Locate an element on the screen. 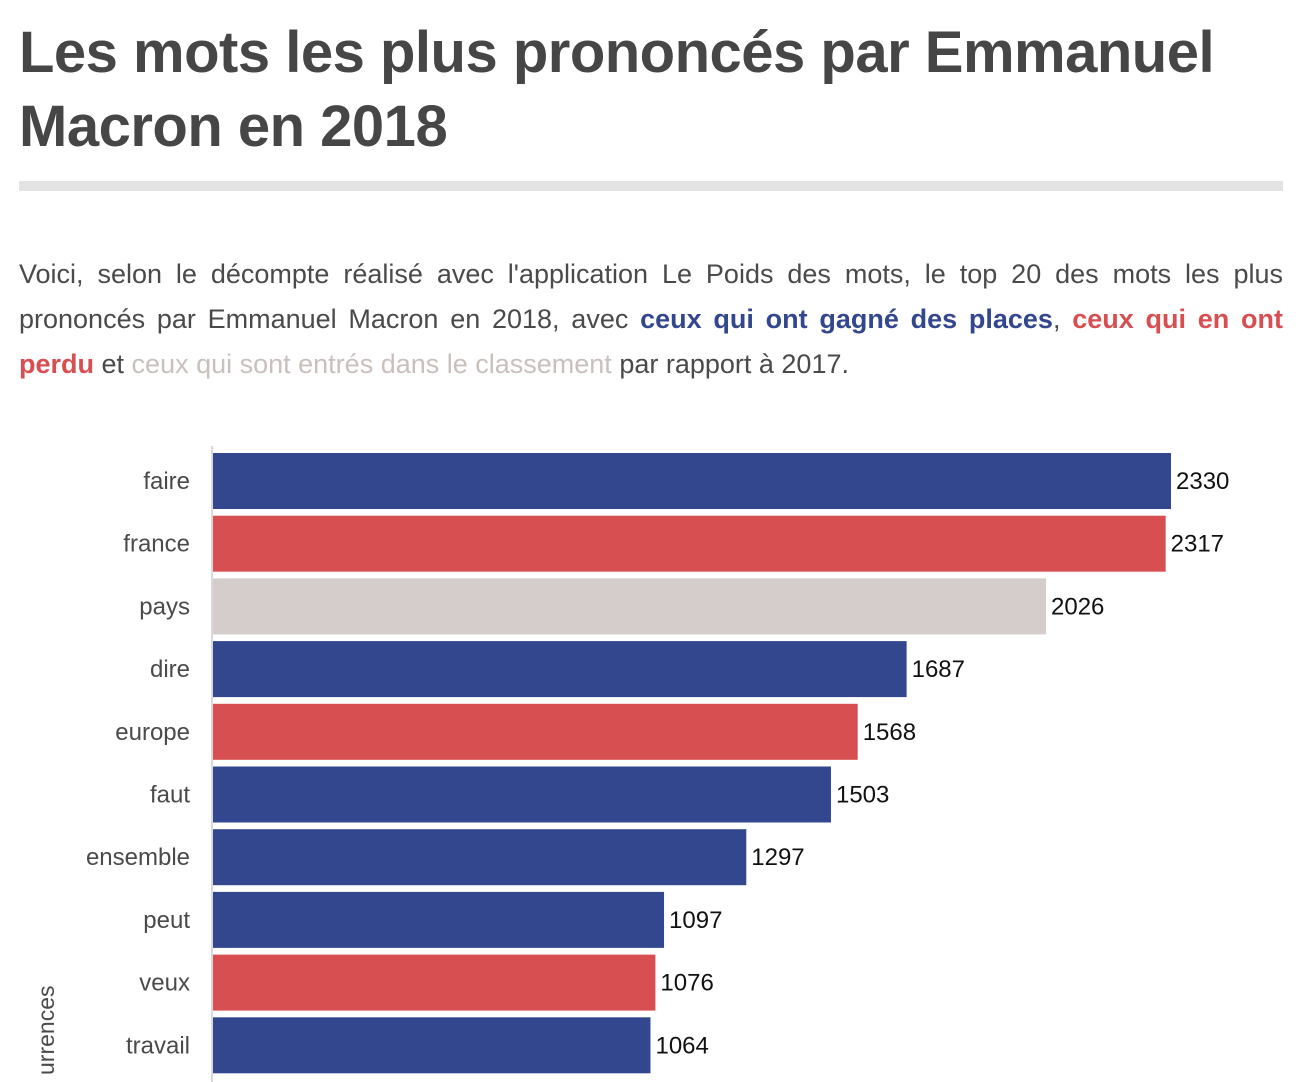 The width and height of the screenshot is (1308, 1082). bar-faut is located at coordinates (522, 794).